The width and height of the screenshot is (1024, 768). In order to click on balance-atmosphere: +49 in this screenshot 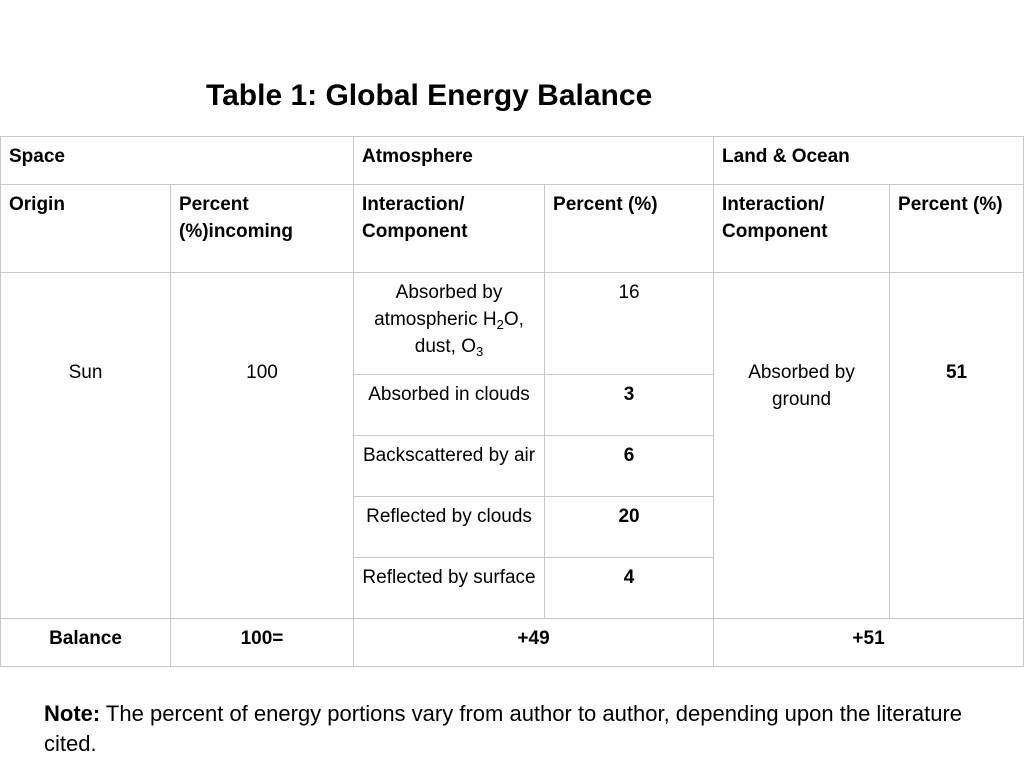, I will do `click(534, 642)`.